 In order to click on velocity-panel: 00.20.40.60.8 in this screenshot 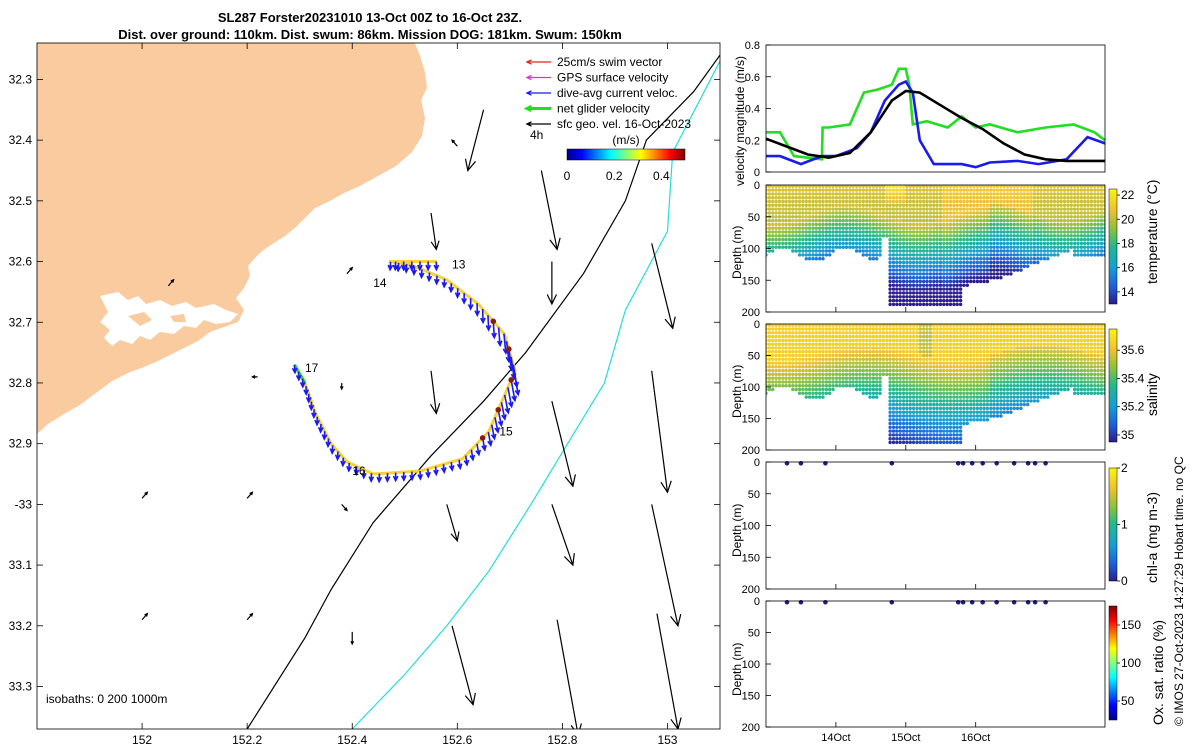, I will do `click(925, 109)`.